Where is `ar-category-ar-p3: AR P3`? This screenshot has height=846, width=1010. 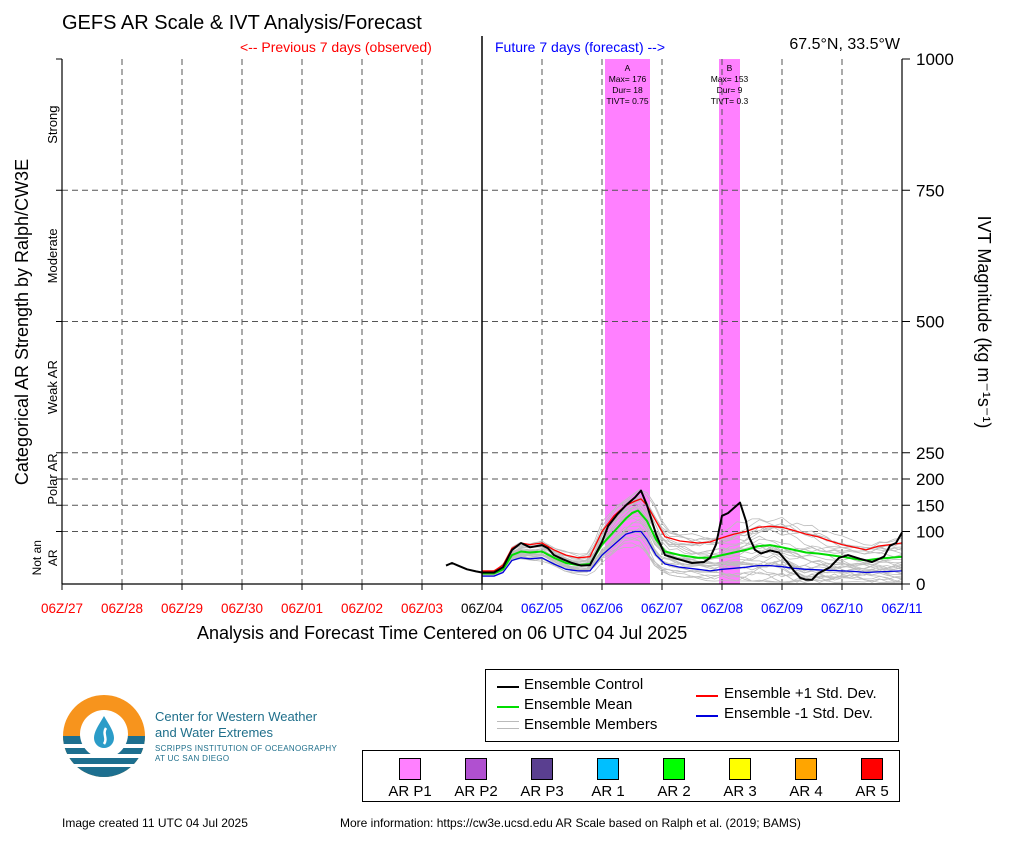 ar-category-ar-p3: AR P3 is located at coordinates (542, 775).